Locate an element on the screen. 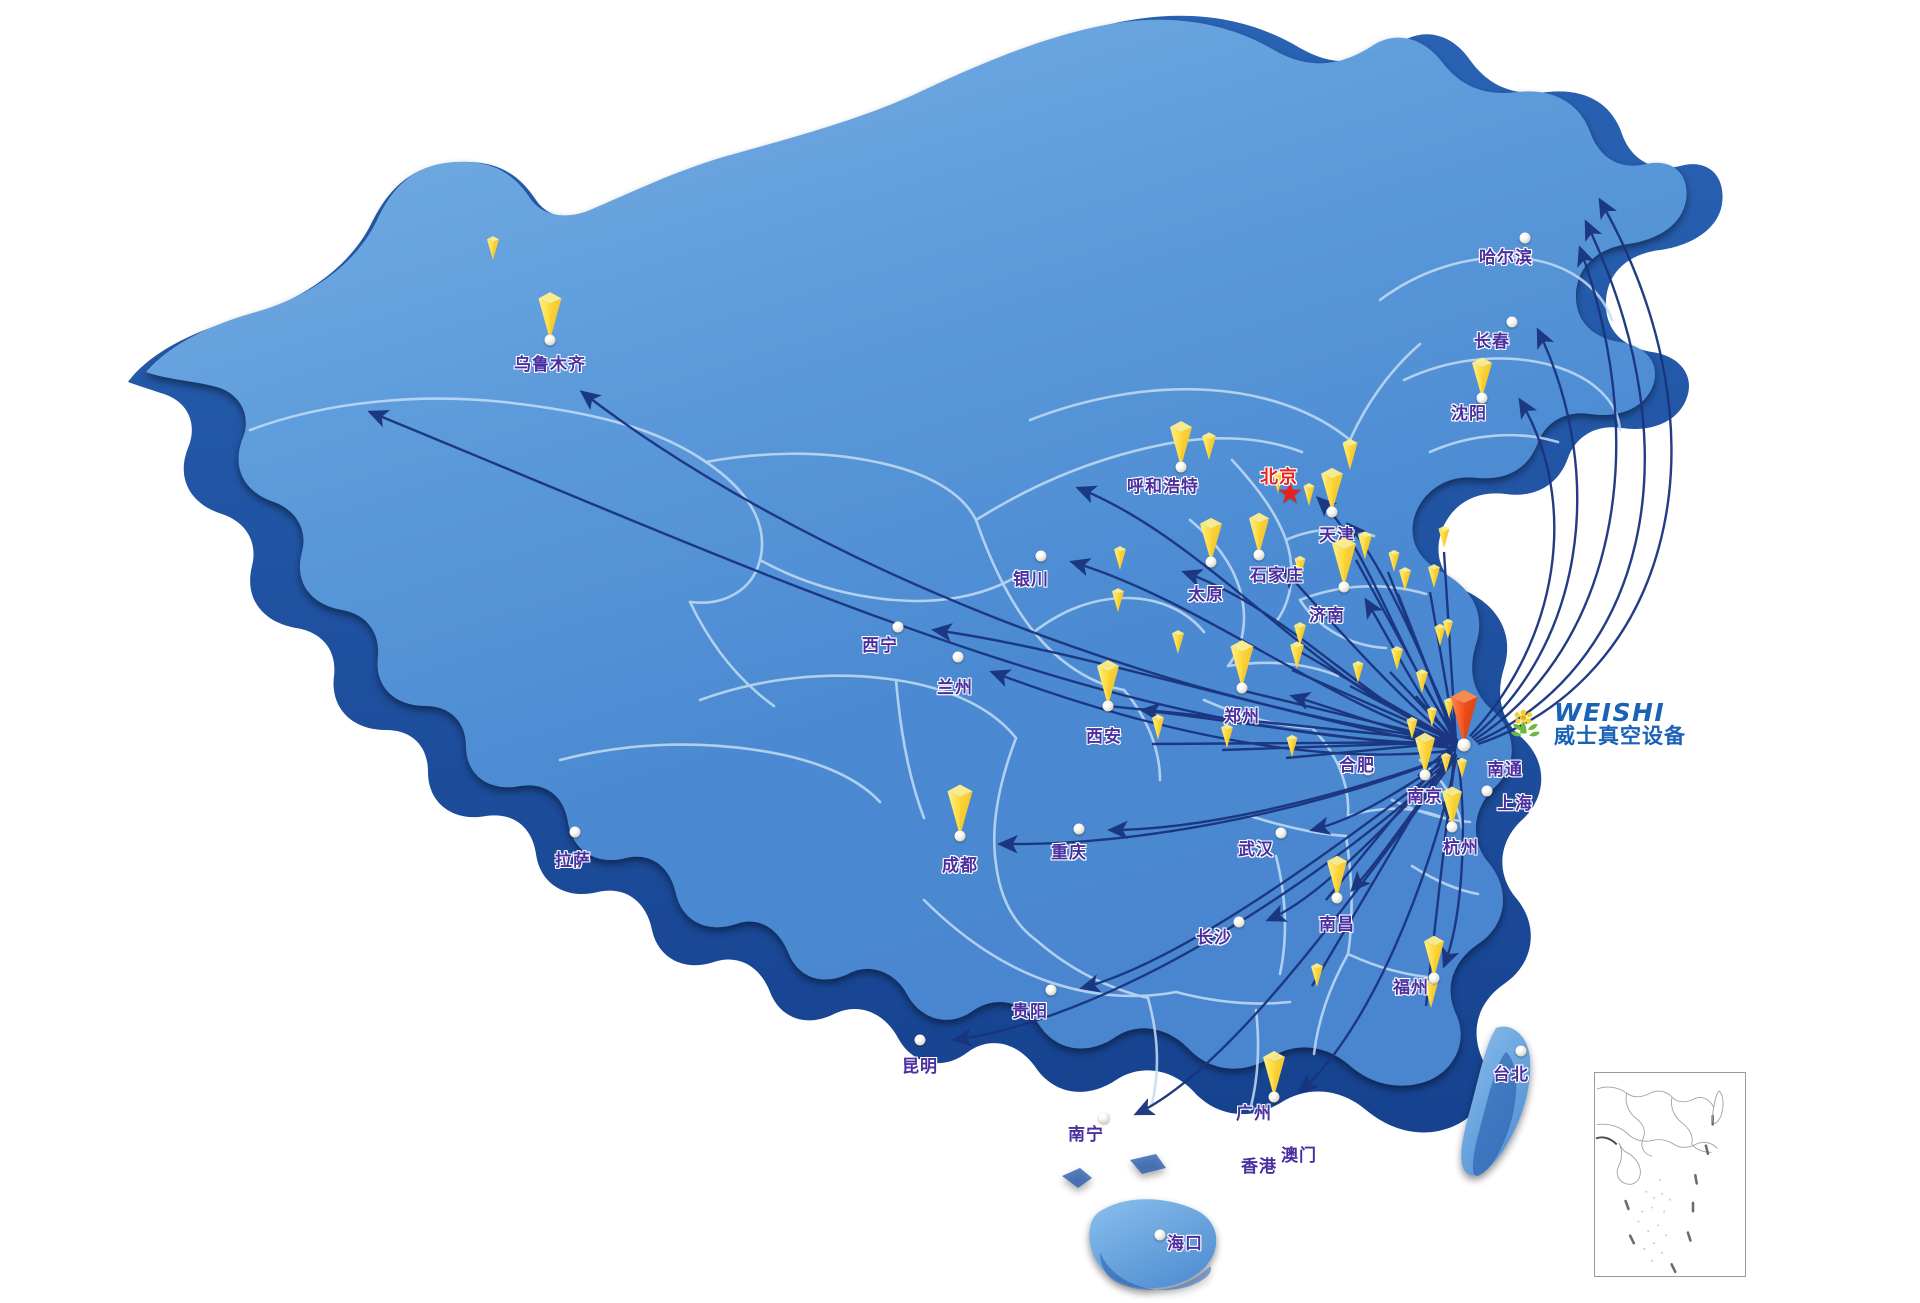  city-marker-cone-南昌 is located at coordinates (1337, 875).